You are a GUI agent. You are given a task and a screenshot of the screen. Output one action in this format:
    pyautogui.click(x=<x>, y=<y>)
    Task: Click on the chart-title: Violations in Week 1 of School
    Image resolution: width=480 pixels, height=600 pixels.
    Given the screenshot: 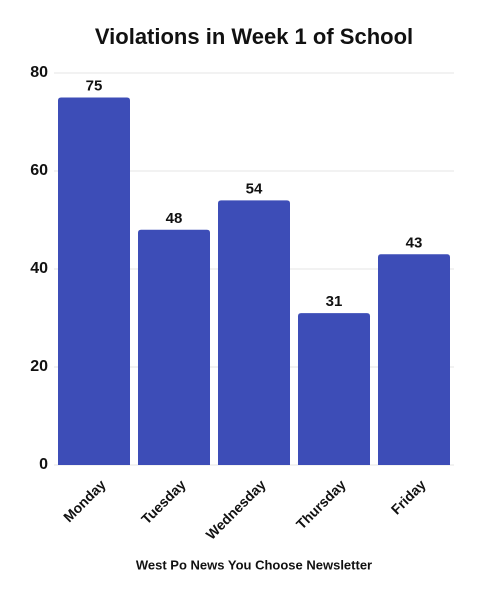 What is the action you would take?
    pyautogui.click(x=254, y=36)
    